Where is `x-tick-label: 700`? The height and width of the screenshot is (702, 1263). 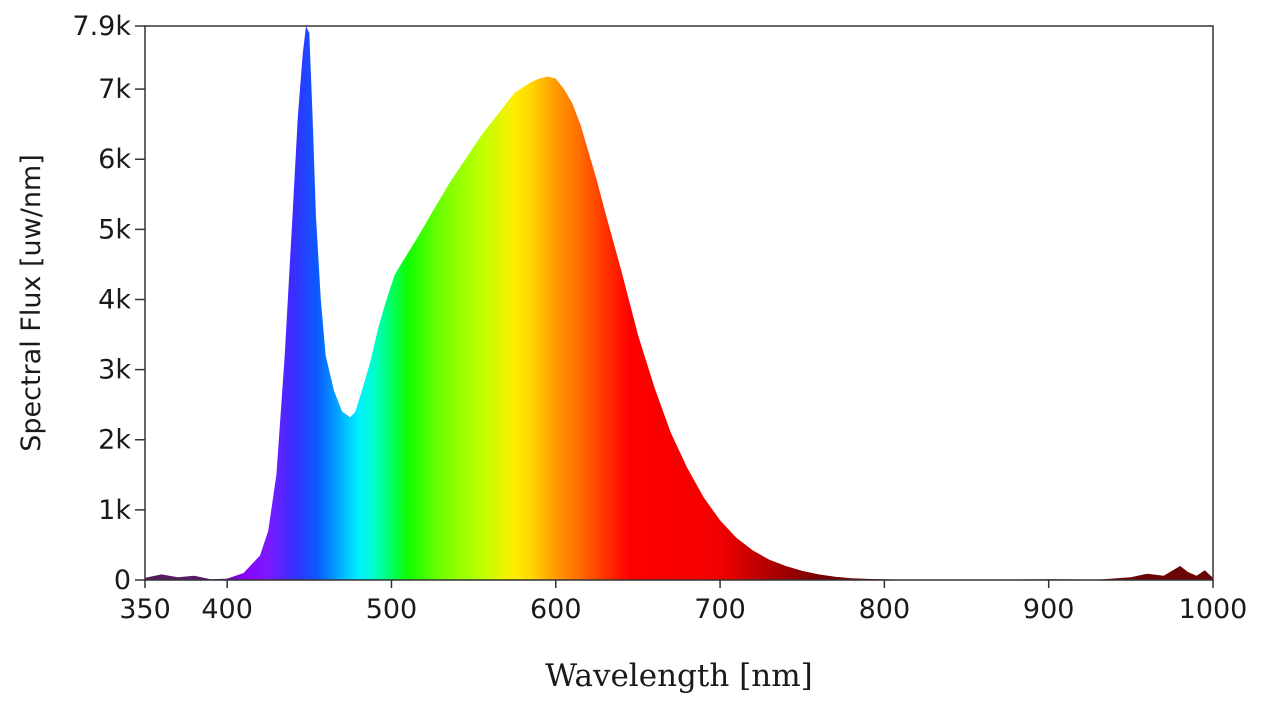 x-tick-label: 700 is located at coordinates (720, 609).